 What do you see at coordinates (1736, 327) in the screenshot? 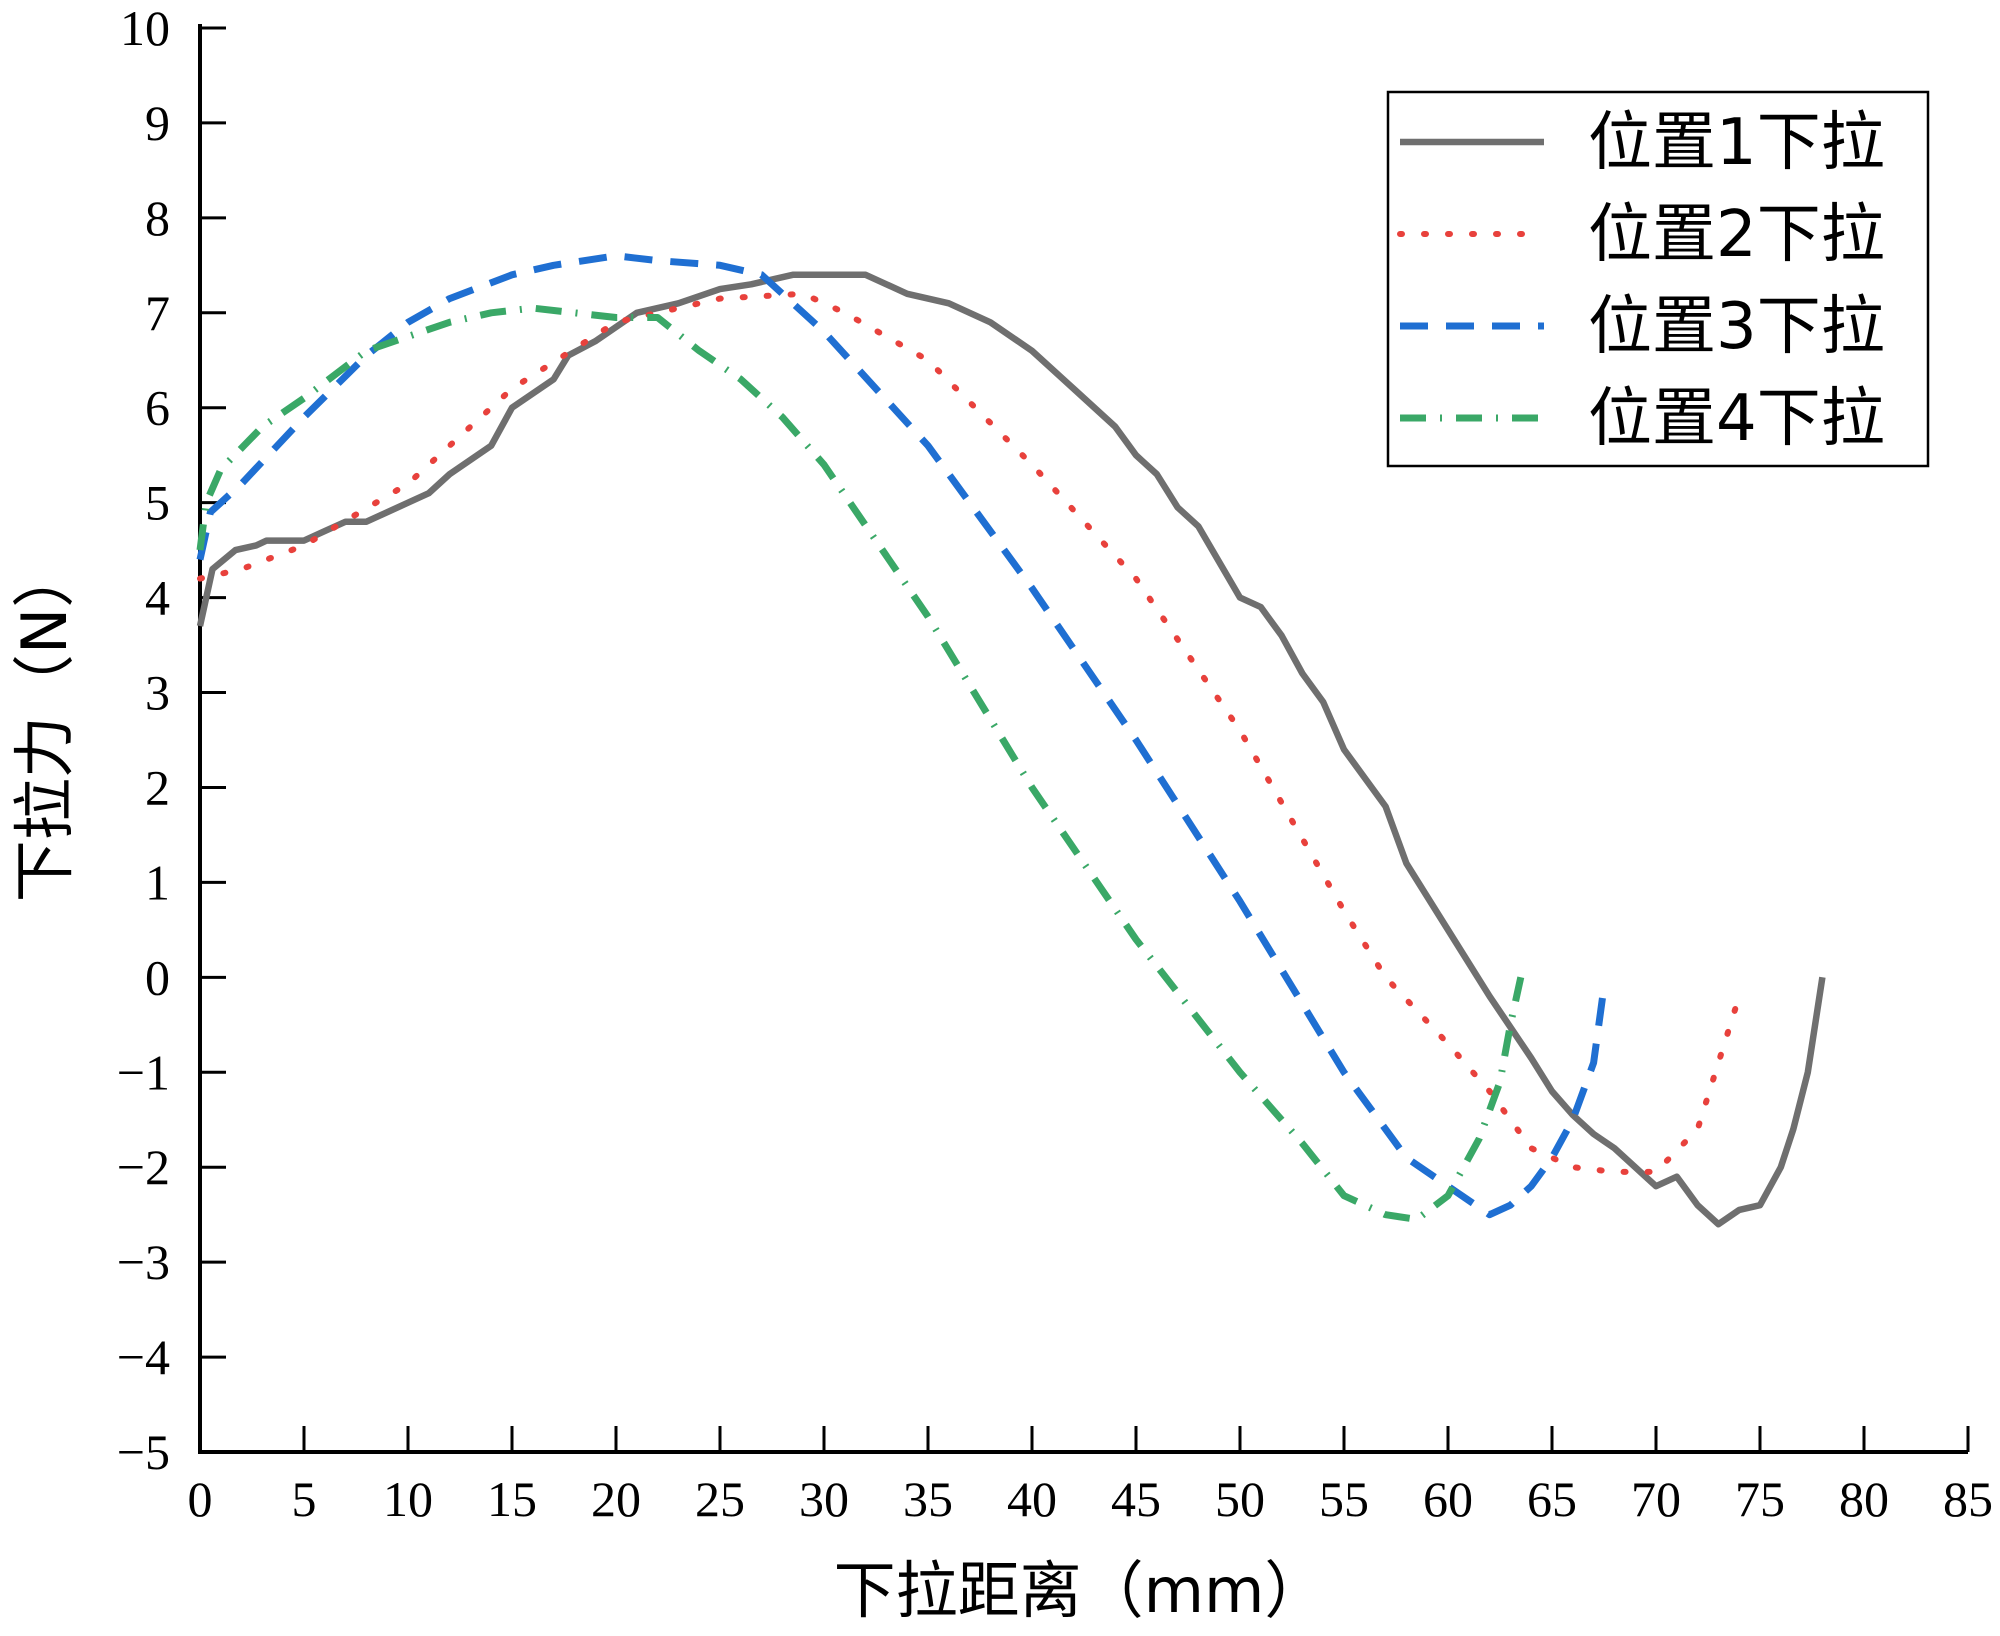
I see `legend-label-3: 位置3下拉` at bounding box center [1736, 327].